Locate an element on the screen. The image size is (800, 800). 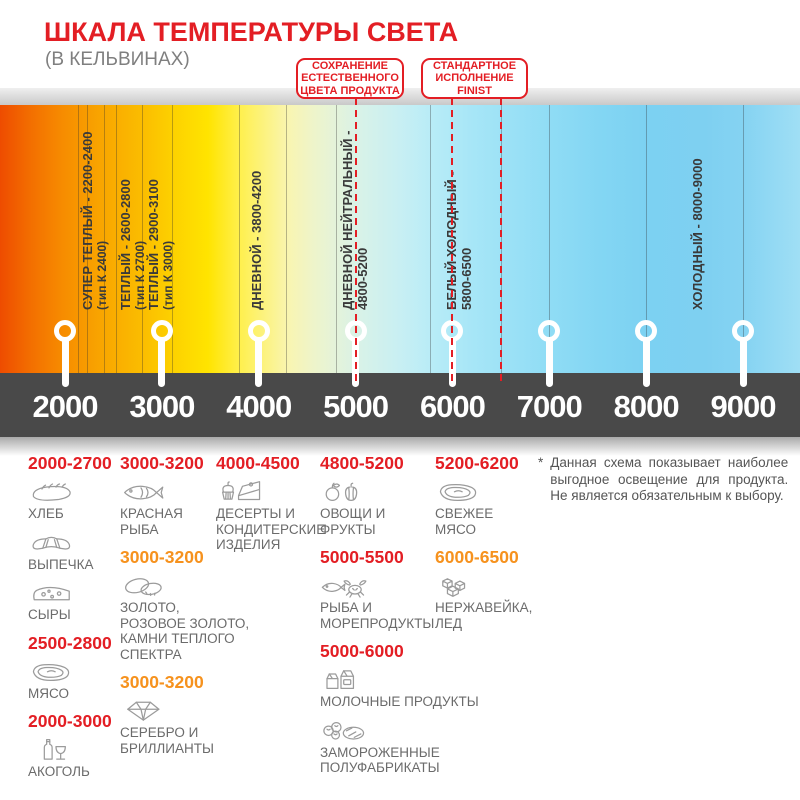
range-header: 2000-3000 is located at coordinates (70, 721).